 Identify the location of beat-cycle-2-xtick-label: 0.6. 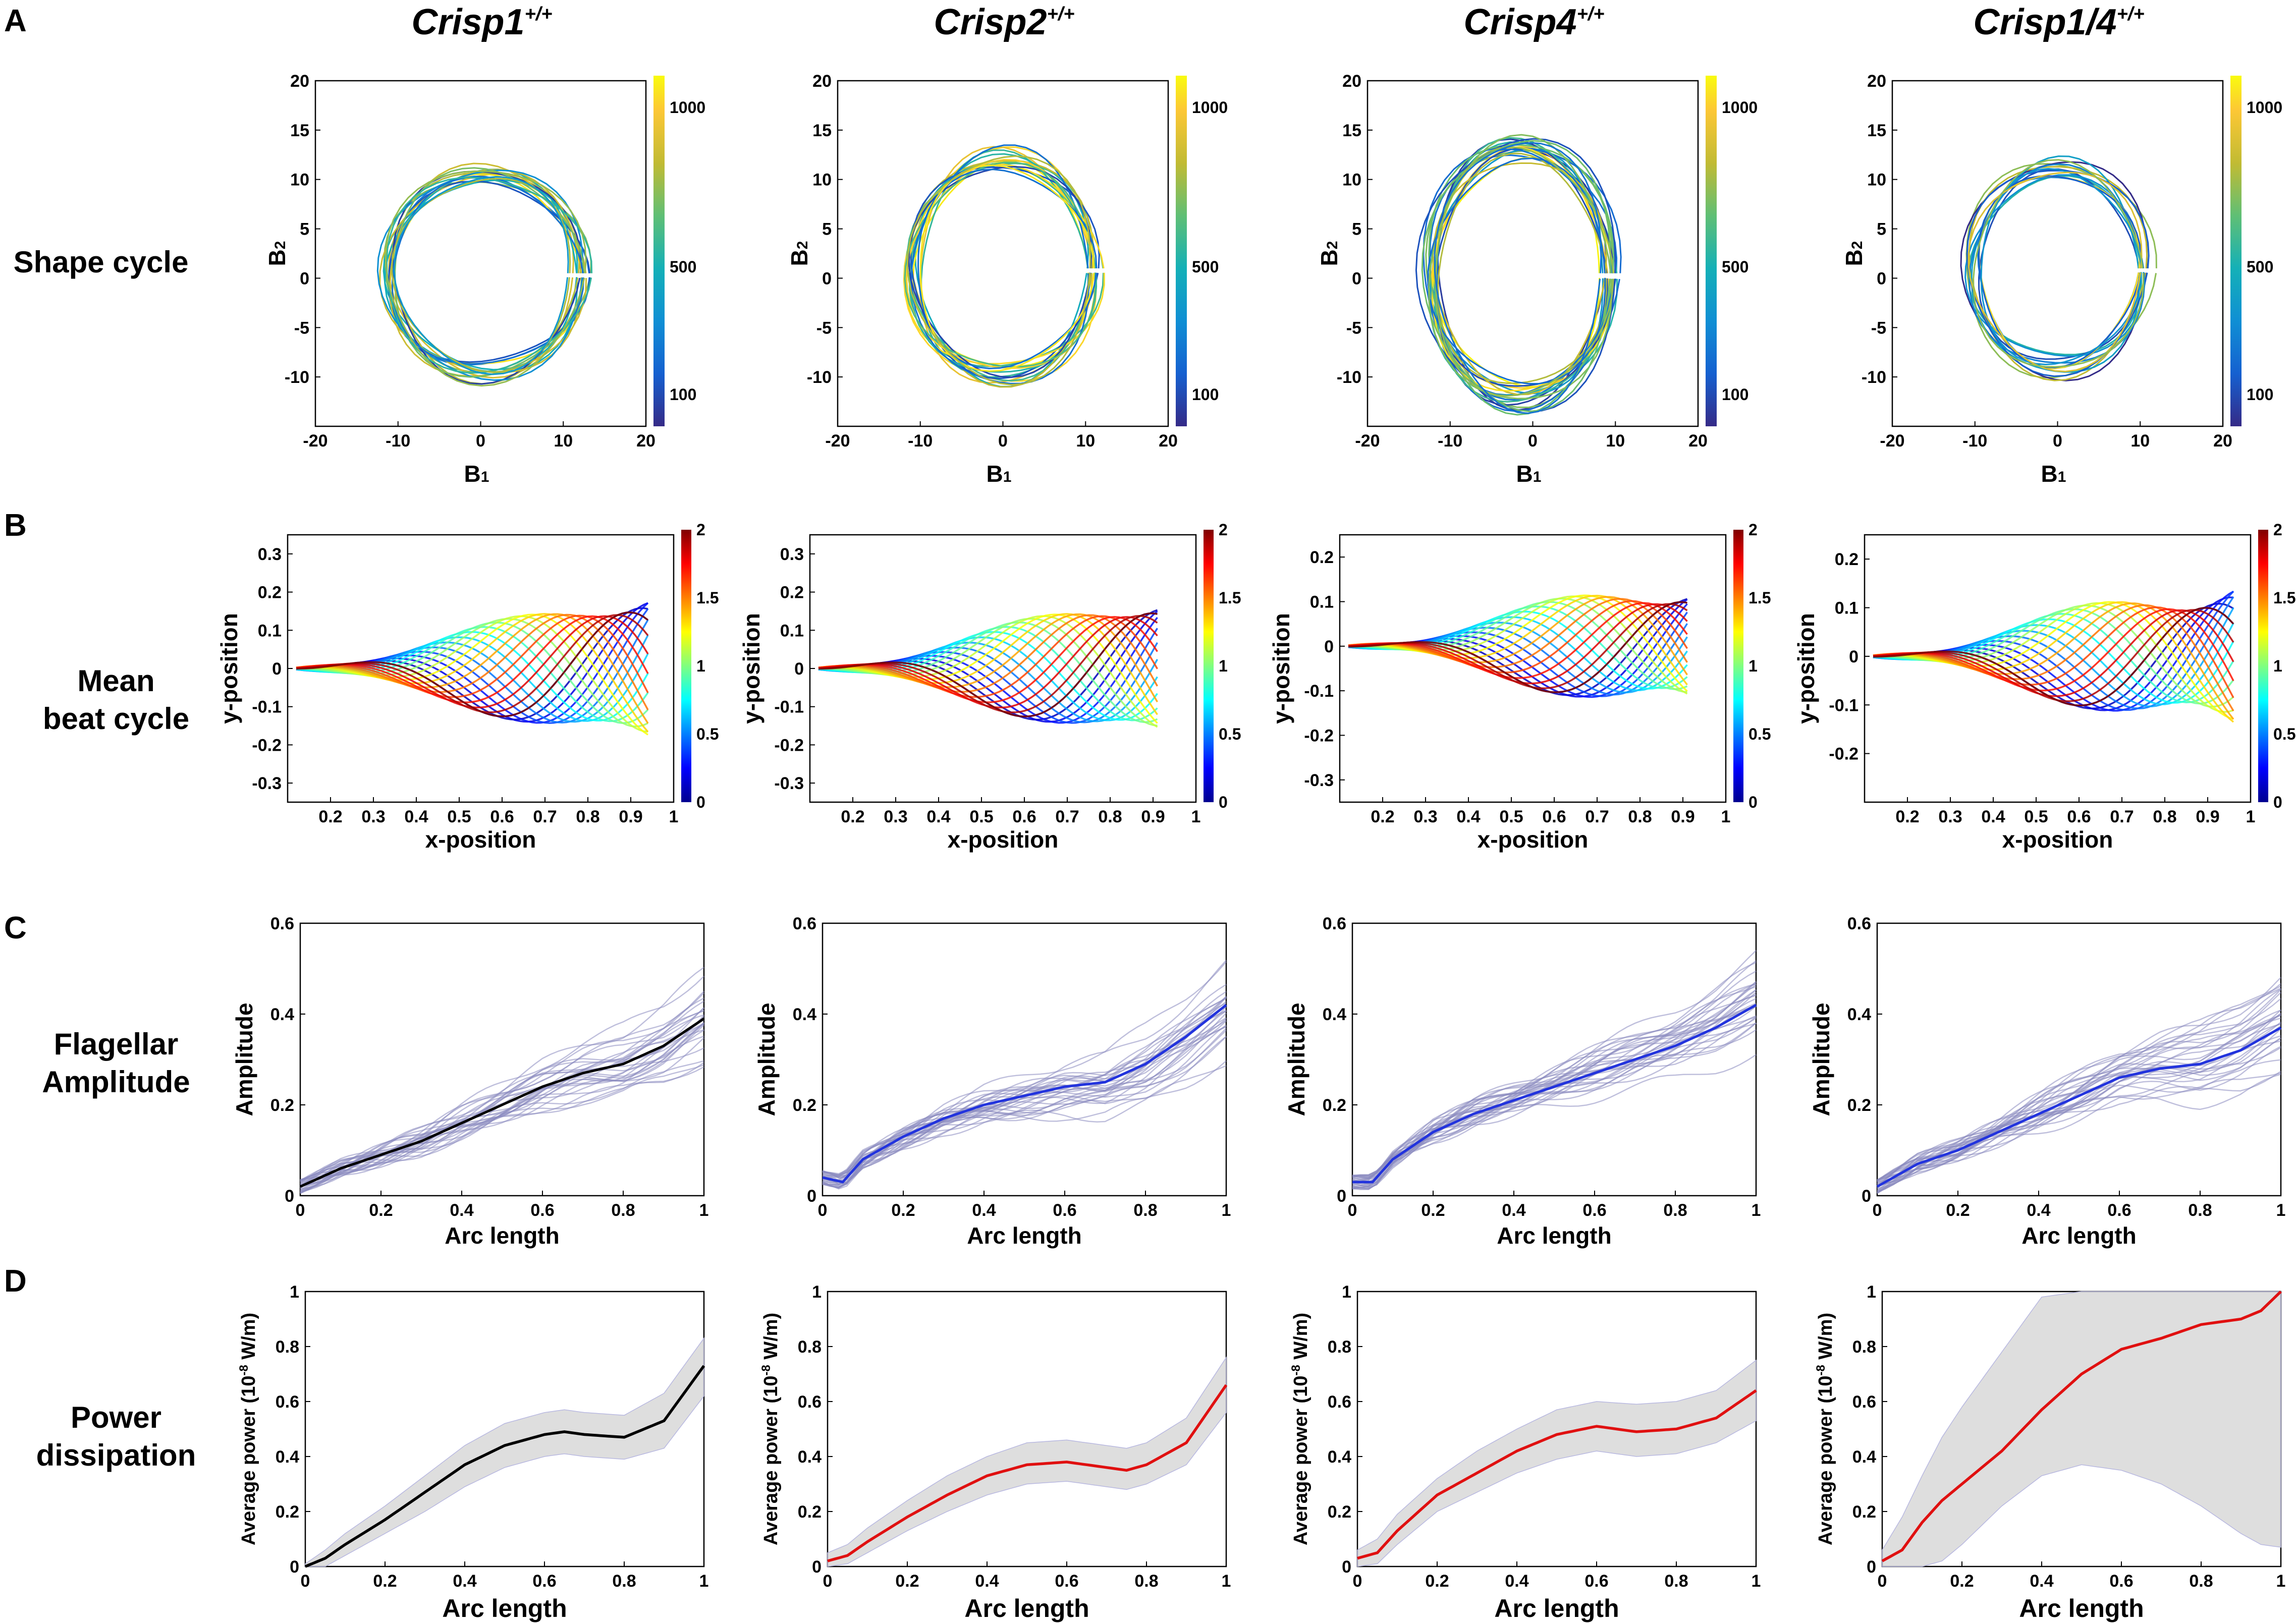
(1554, 816).